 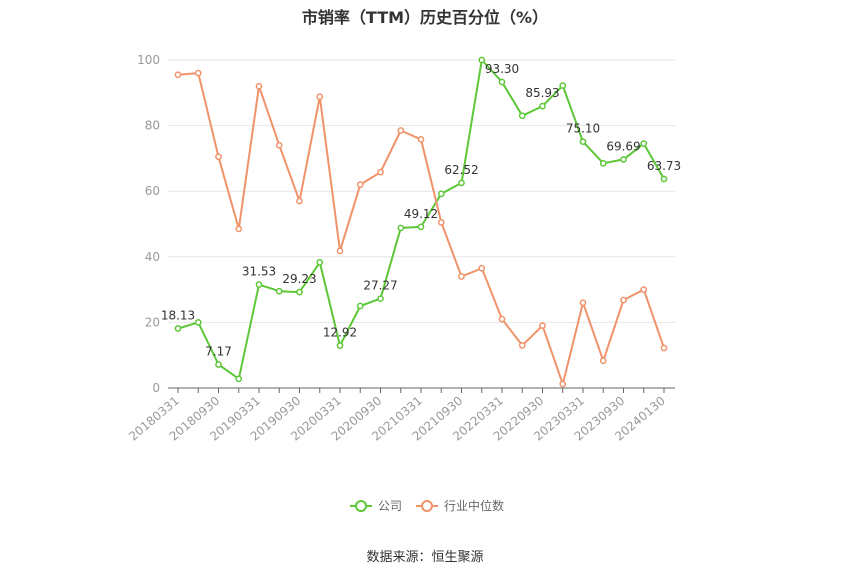 I want to click on data-label: 63.73, so click(x=664, y=166).